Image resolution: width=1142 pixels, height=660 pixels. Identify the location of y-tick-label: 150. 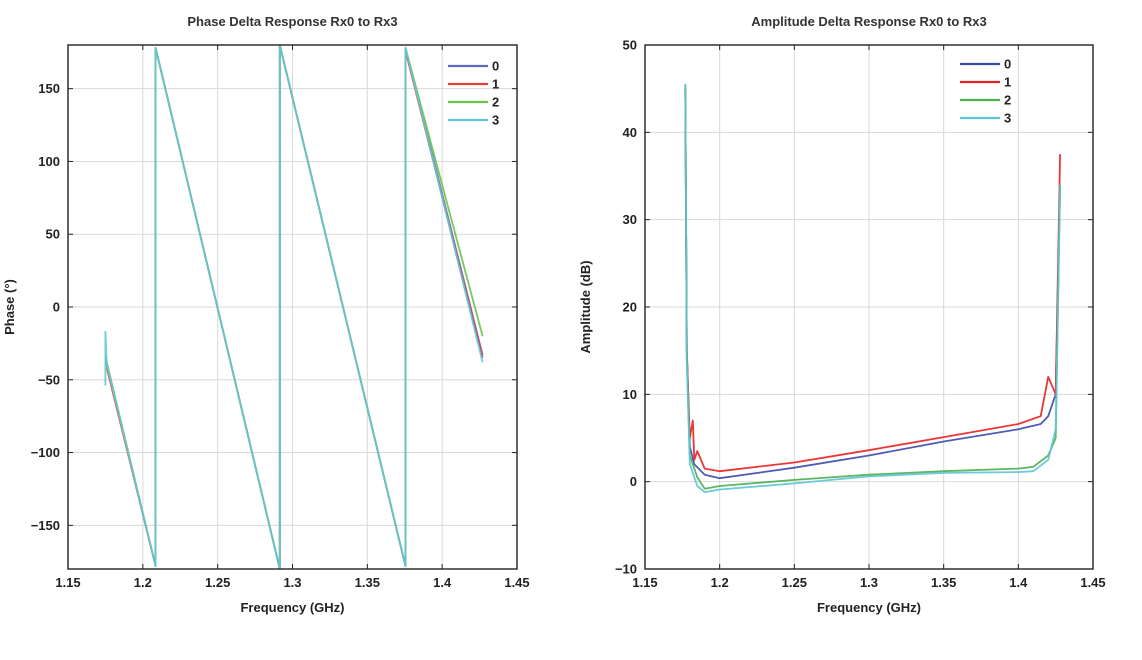
(49, 88).